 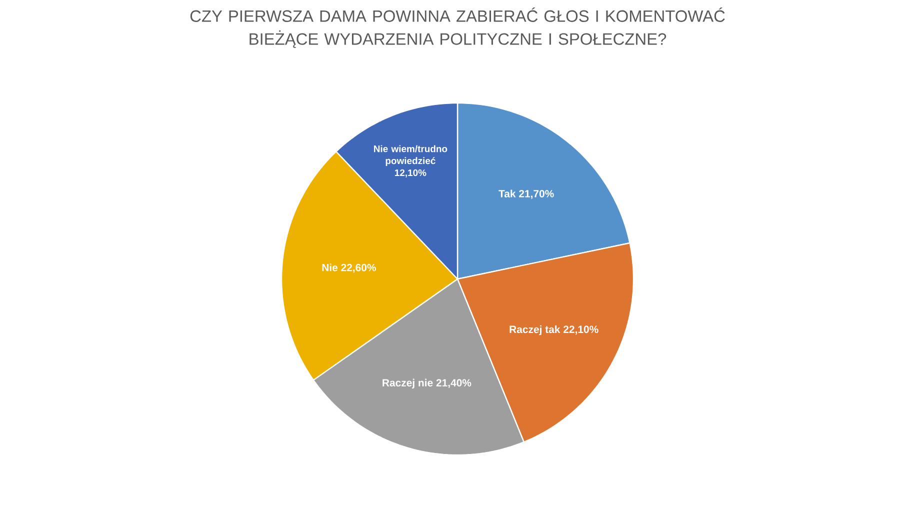 I want to click on data-label: 22,10%, so click(x=581, y=330).